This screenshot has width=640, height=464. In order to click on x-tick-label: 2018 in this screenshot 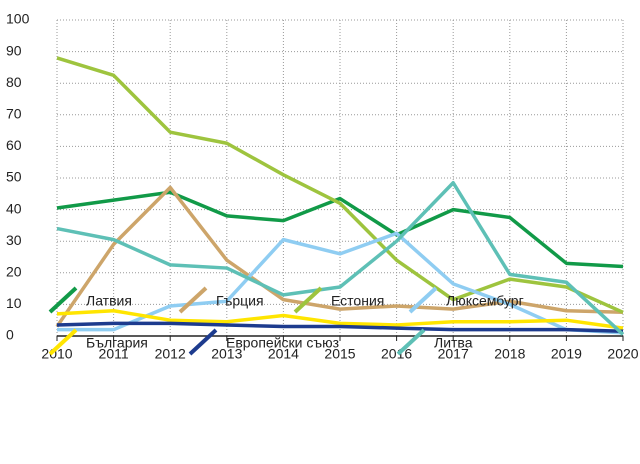, I will do `click(509, 354)`.